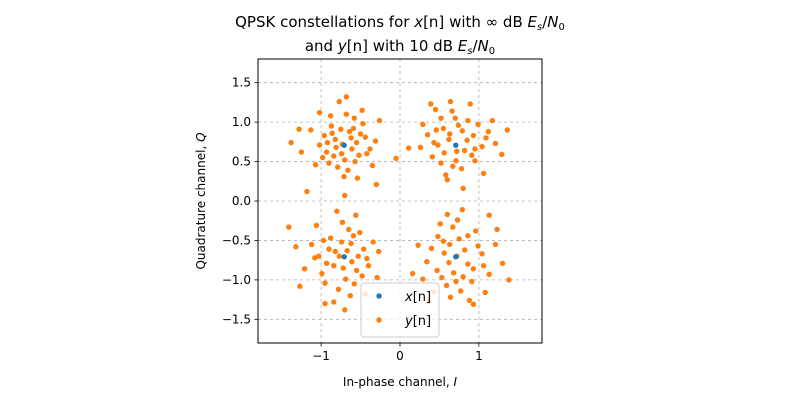  I want to click on series-x, so click(400, 201).